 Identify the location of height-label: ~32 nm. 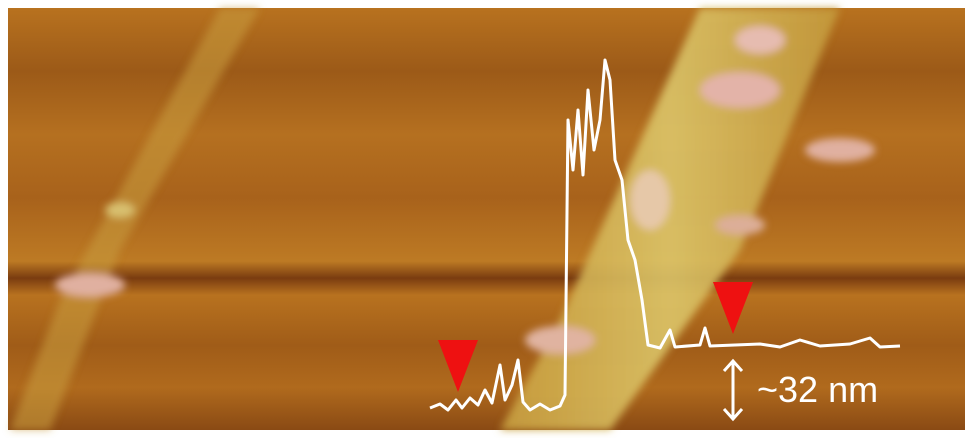
(817, 389).